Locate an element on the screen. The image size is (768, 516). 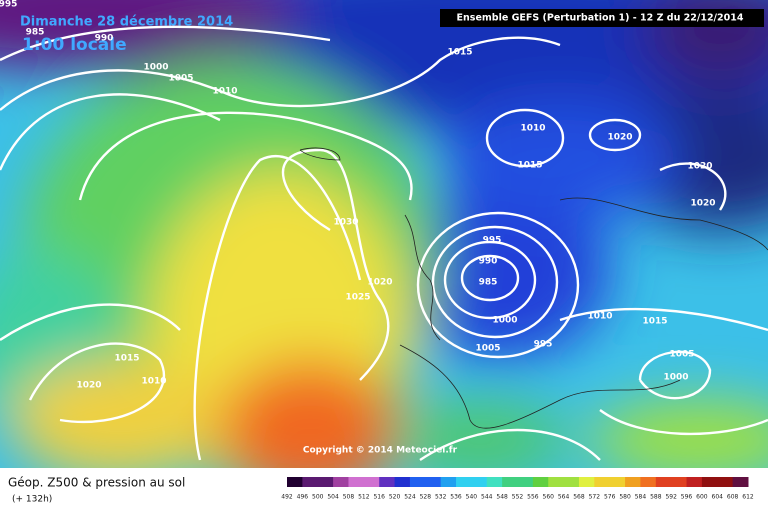
time: 1:00 locale is located at coordinates (74, 45).